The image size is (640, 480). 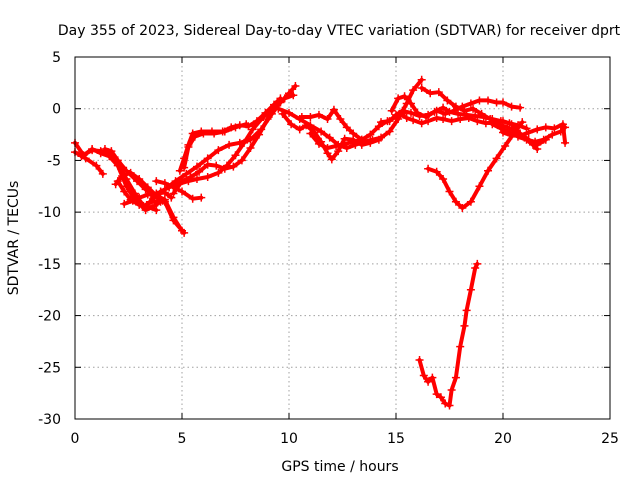 What do you see at coordinates (182, 439) in the screenshot?
I see `x-tick-label: 5` at bounding box center [182, 439].